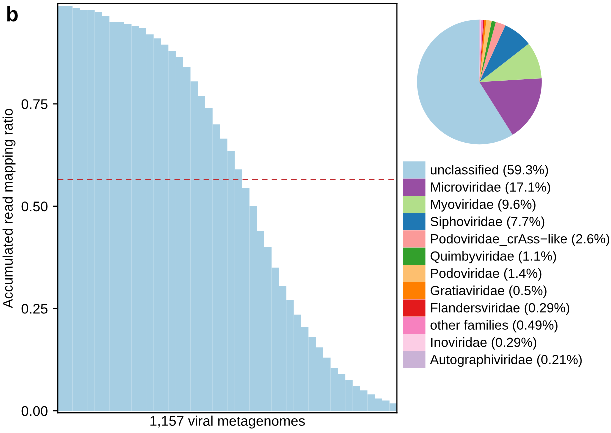  What do you see at coordinates (500, 309) in the screenshot?
I see `legend-label: Flandersviridae (0.29%)` at bounding box center [500, 309].